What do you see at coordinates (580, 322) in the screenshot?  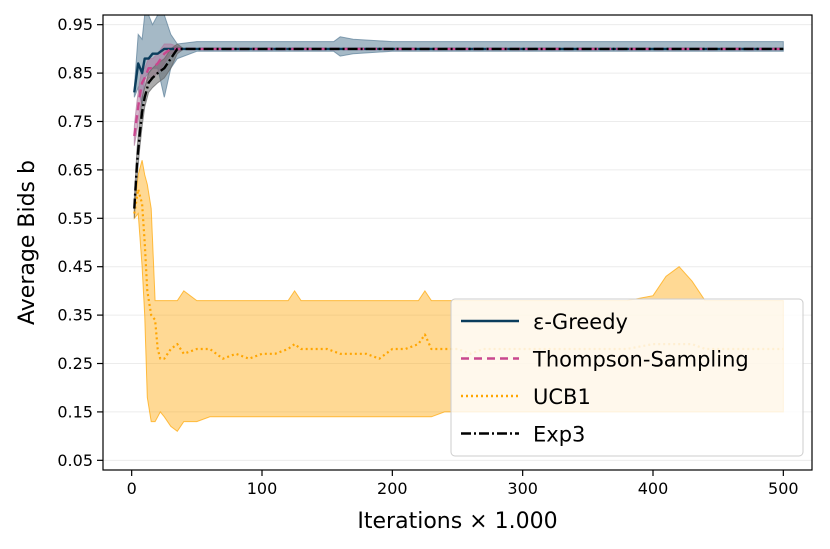 I see `legend-label-0: ε-Greedy` at bounding box center [580, 322].